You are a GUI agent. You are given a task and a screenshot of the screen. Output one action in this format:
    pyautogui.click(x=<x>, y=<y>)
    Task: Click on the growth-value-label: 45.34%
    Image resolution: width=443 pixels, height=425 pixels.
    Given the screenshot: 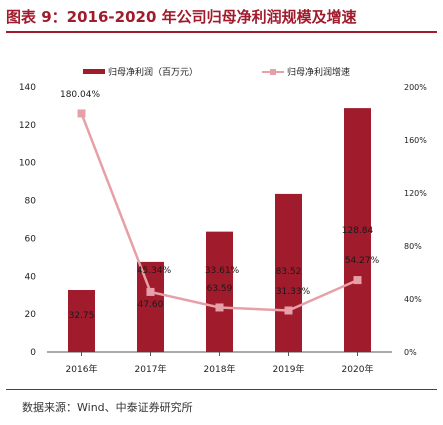 What is the action you would take?
    pyautogui.click(x=154, y=271)
    